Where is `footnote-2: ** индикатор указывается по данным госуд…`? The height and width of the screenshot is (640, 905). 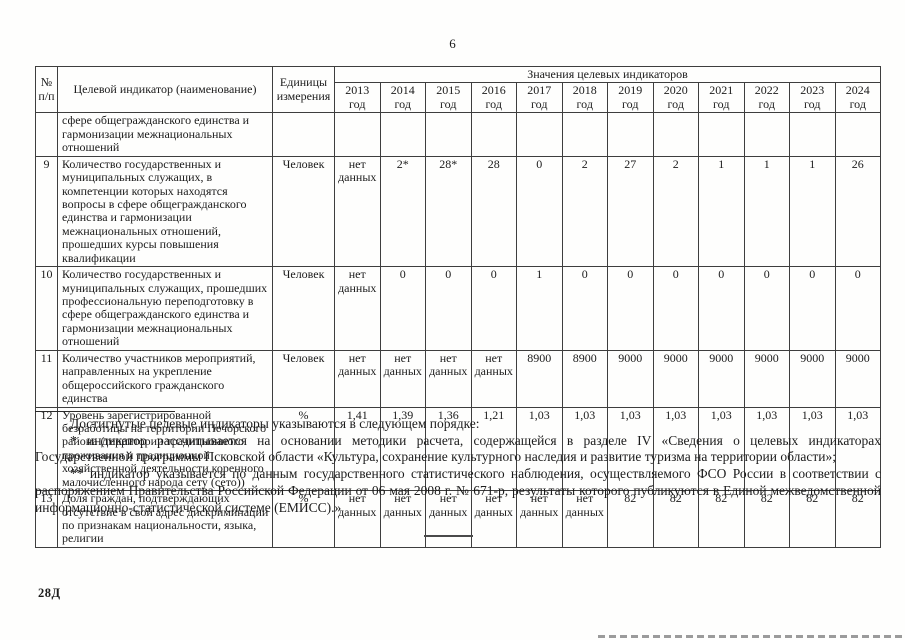 footnote-2: ** индикатор указывается по данным госуд… is located at coordinates (458, 490).